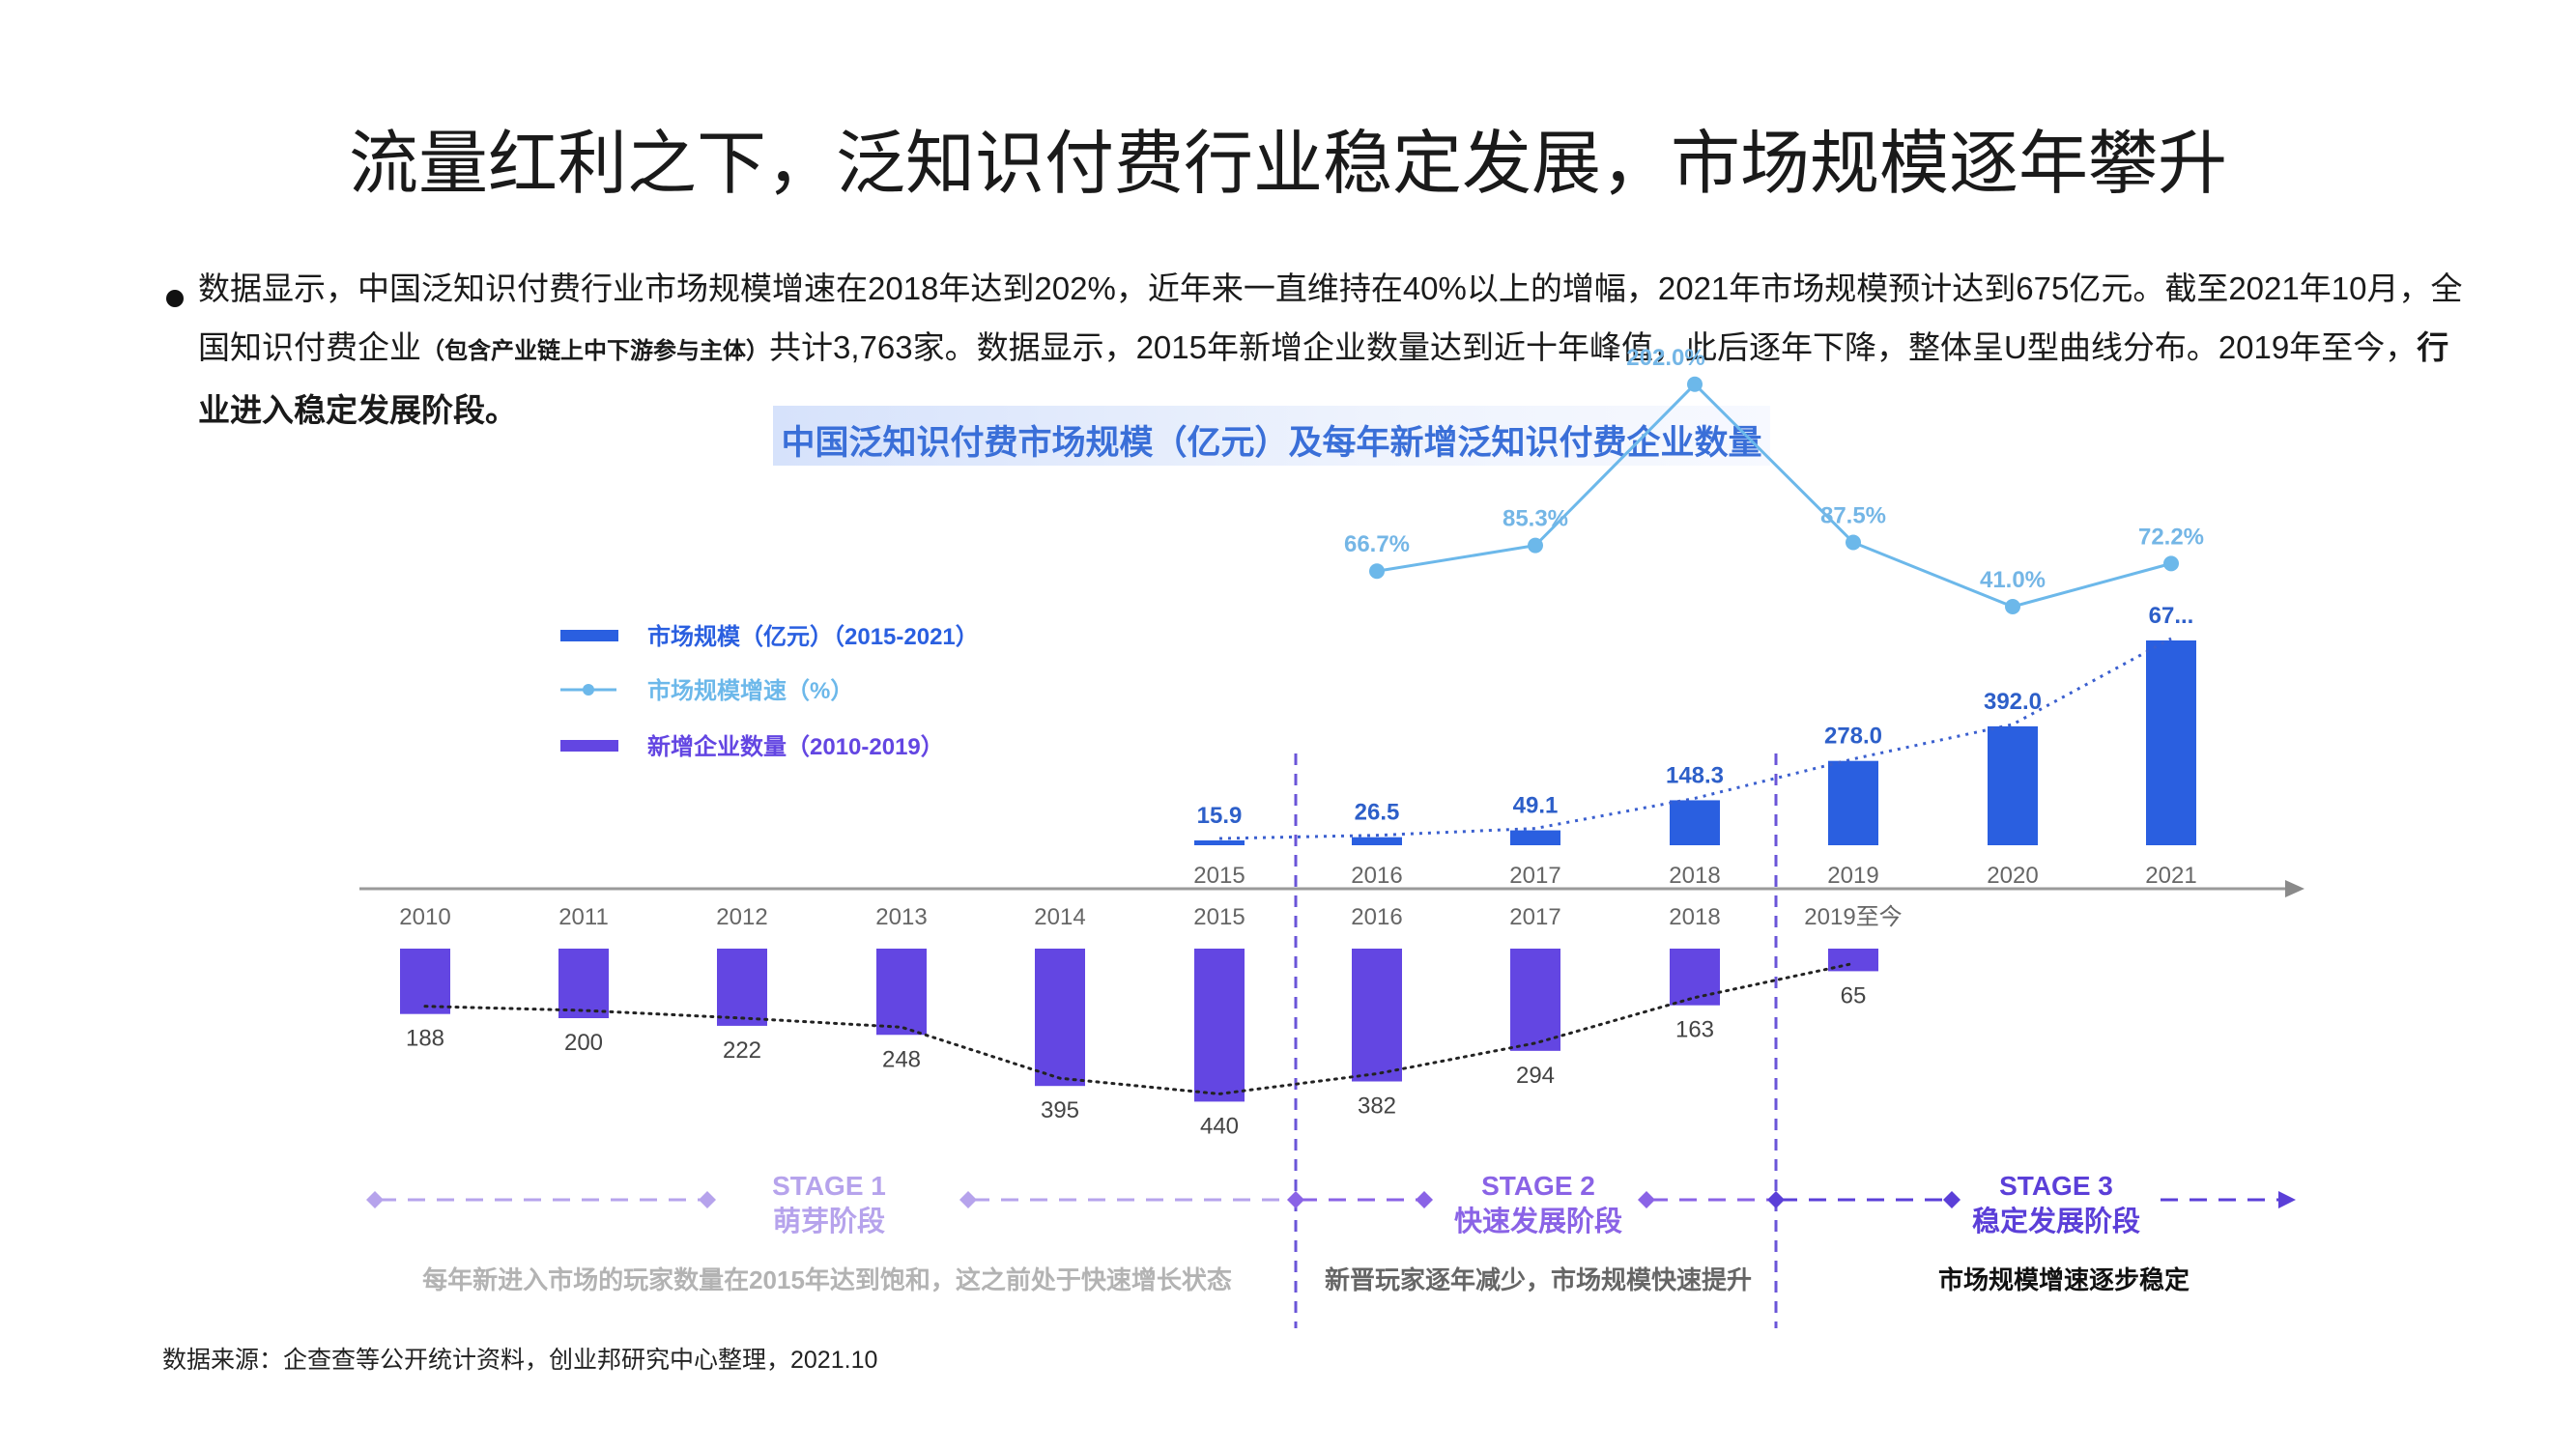 This screenshot has height=1449, width=2576. Describe the element at coordinates (1324, 378) in the screenshot. I see `summary-conclusion: 行业进入稳定发展阶段。` at that location.